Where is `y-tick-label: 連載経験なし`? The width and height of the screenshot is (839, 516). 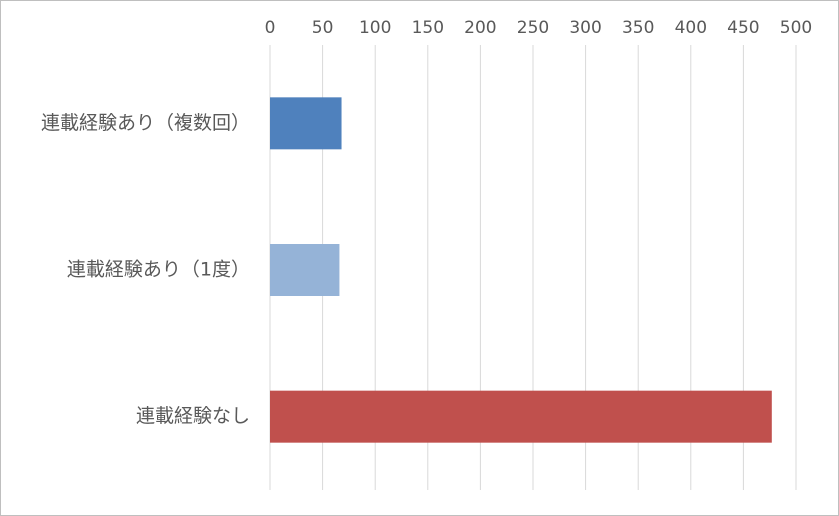 y-tick-label: 連載経験なし is located at coordinates (193, 416).